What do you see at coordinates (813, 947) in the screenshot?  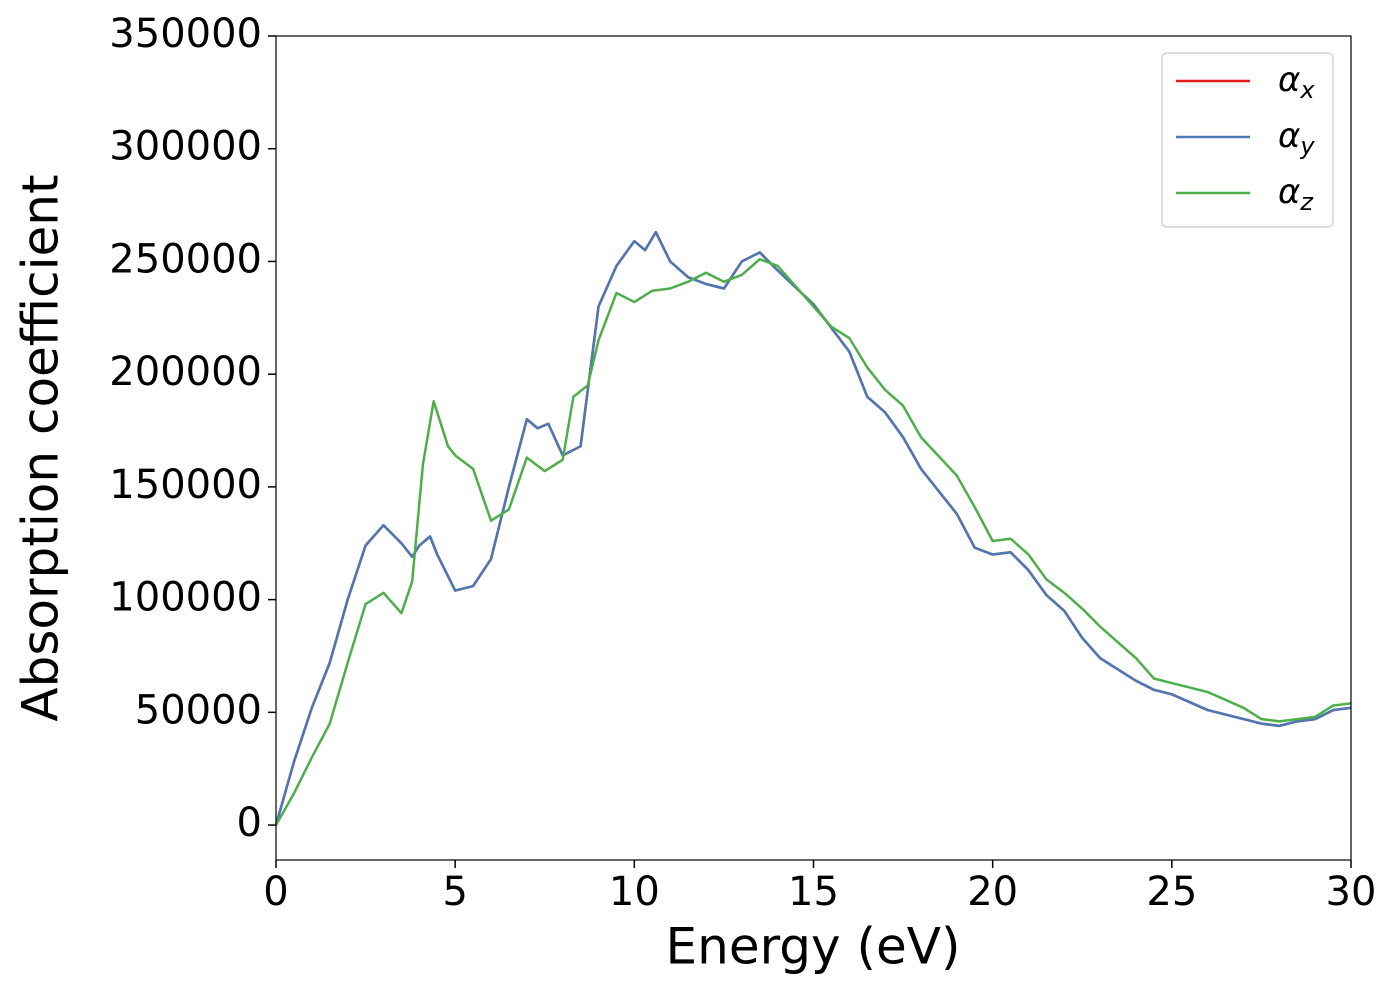 I see `x-axis-label: Energy (eV)` at bounding box center [813, 947].